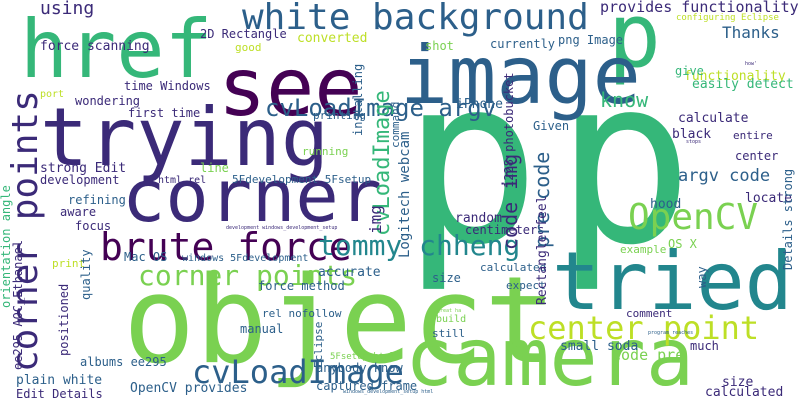 The image size is (800, 400). Describe the element at coordinates (505, 230) in the screenshot. I see `word-centimeters: centimeters` at that location.